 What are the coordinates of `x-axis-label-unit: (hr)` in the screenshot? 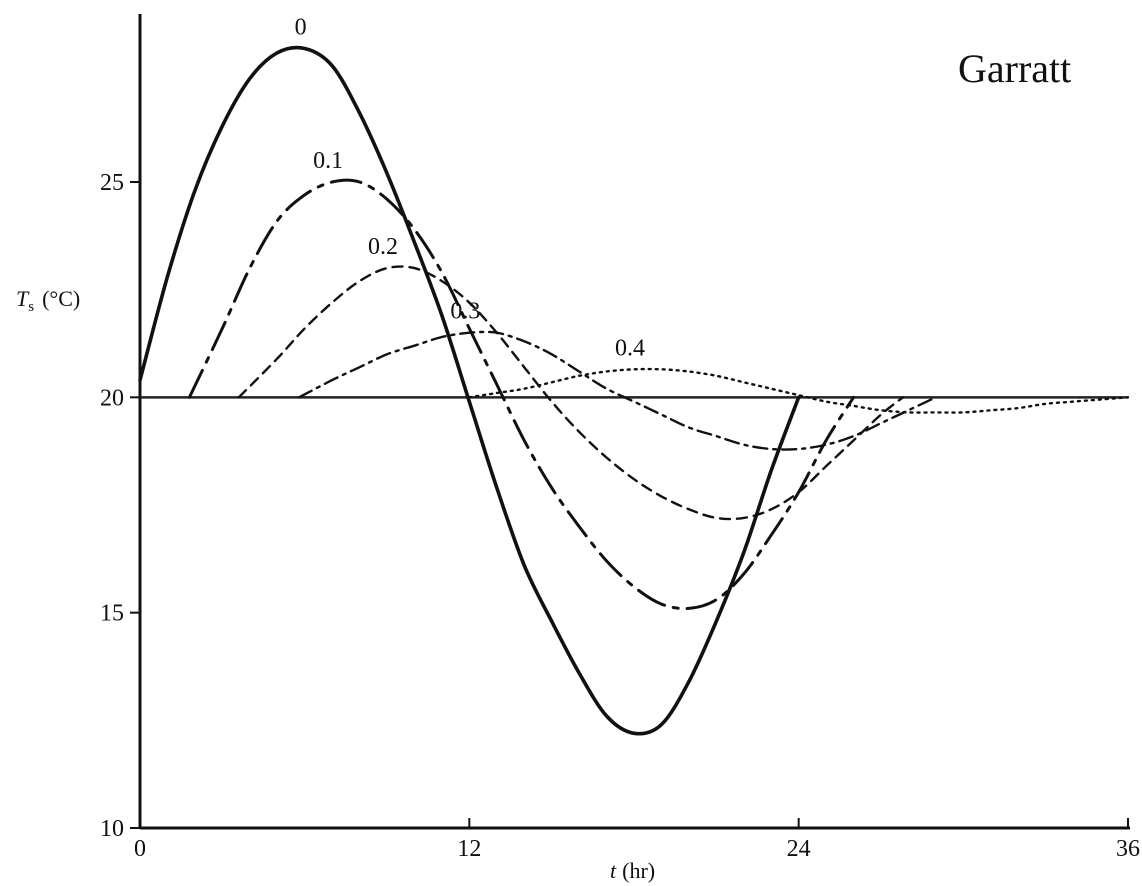 It's located at (638, 870).